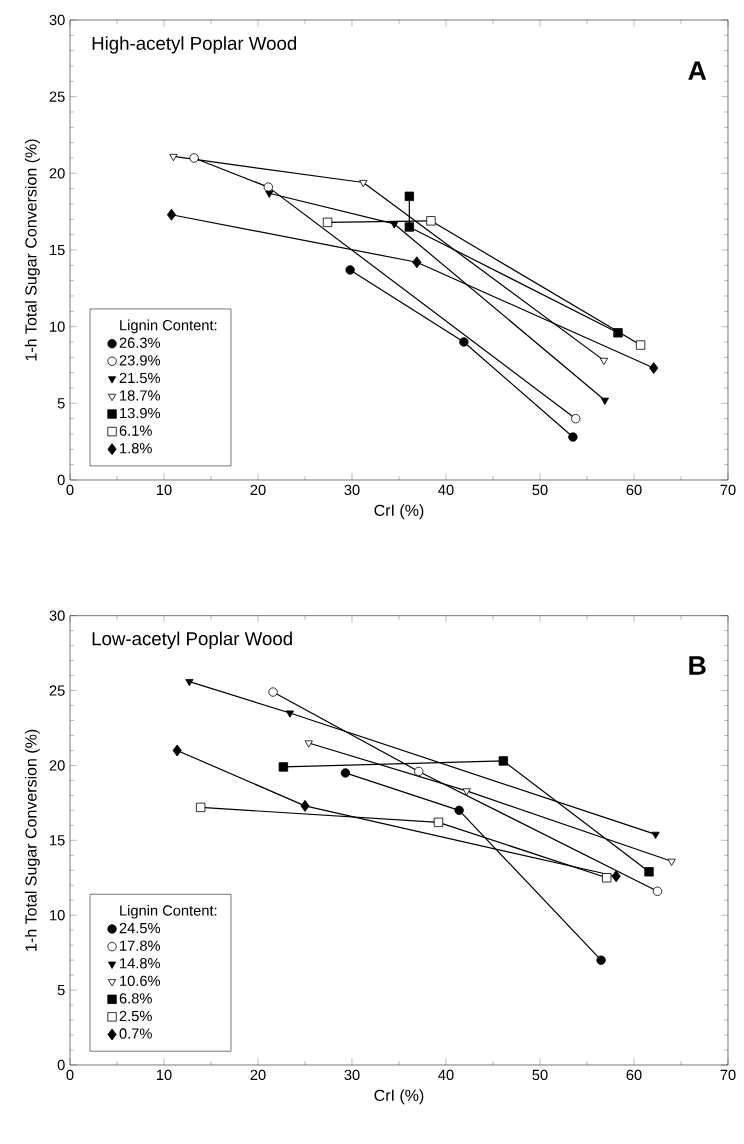 Image resolution: width=744 pixels, height=1144 pixels. I want to click on legend-label: 17.8%, so click(140, 945).